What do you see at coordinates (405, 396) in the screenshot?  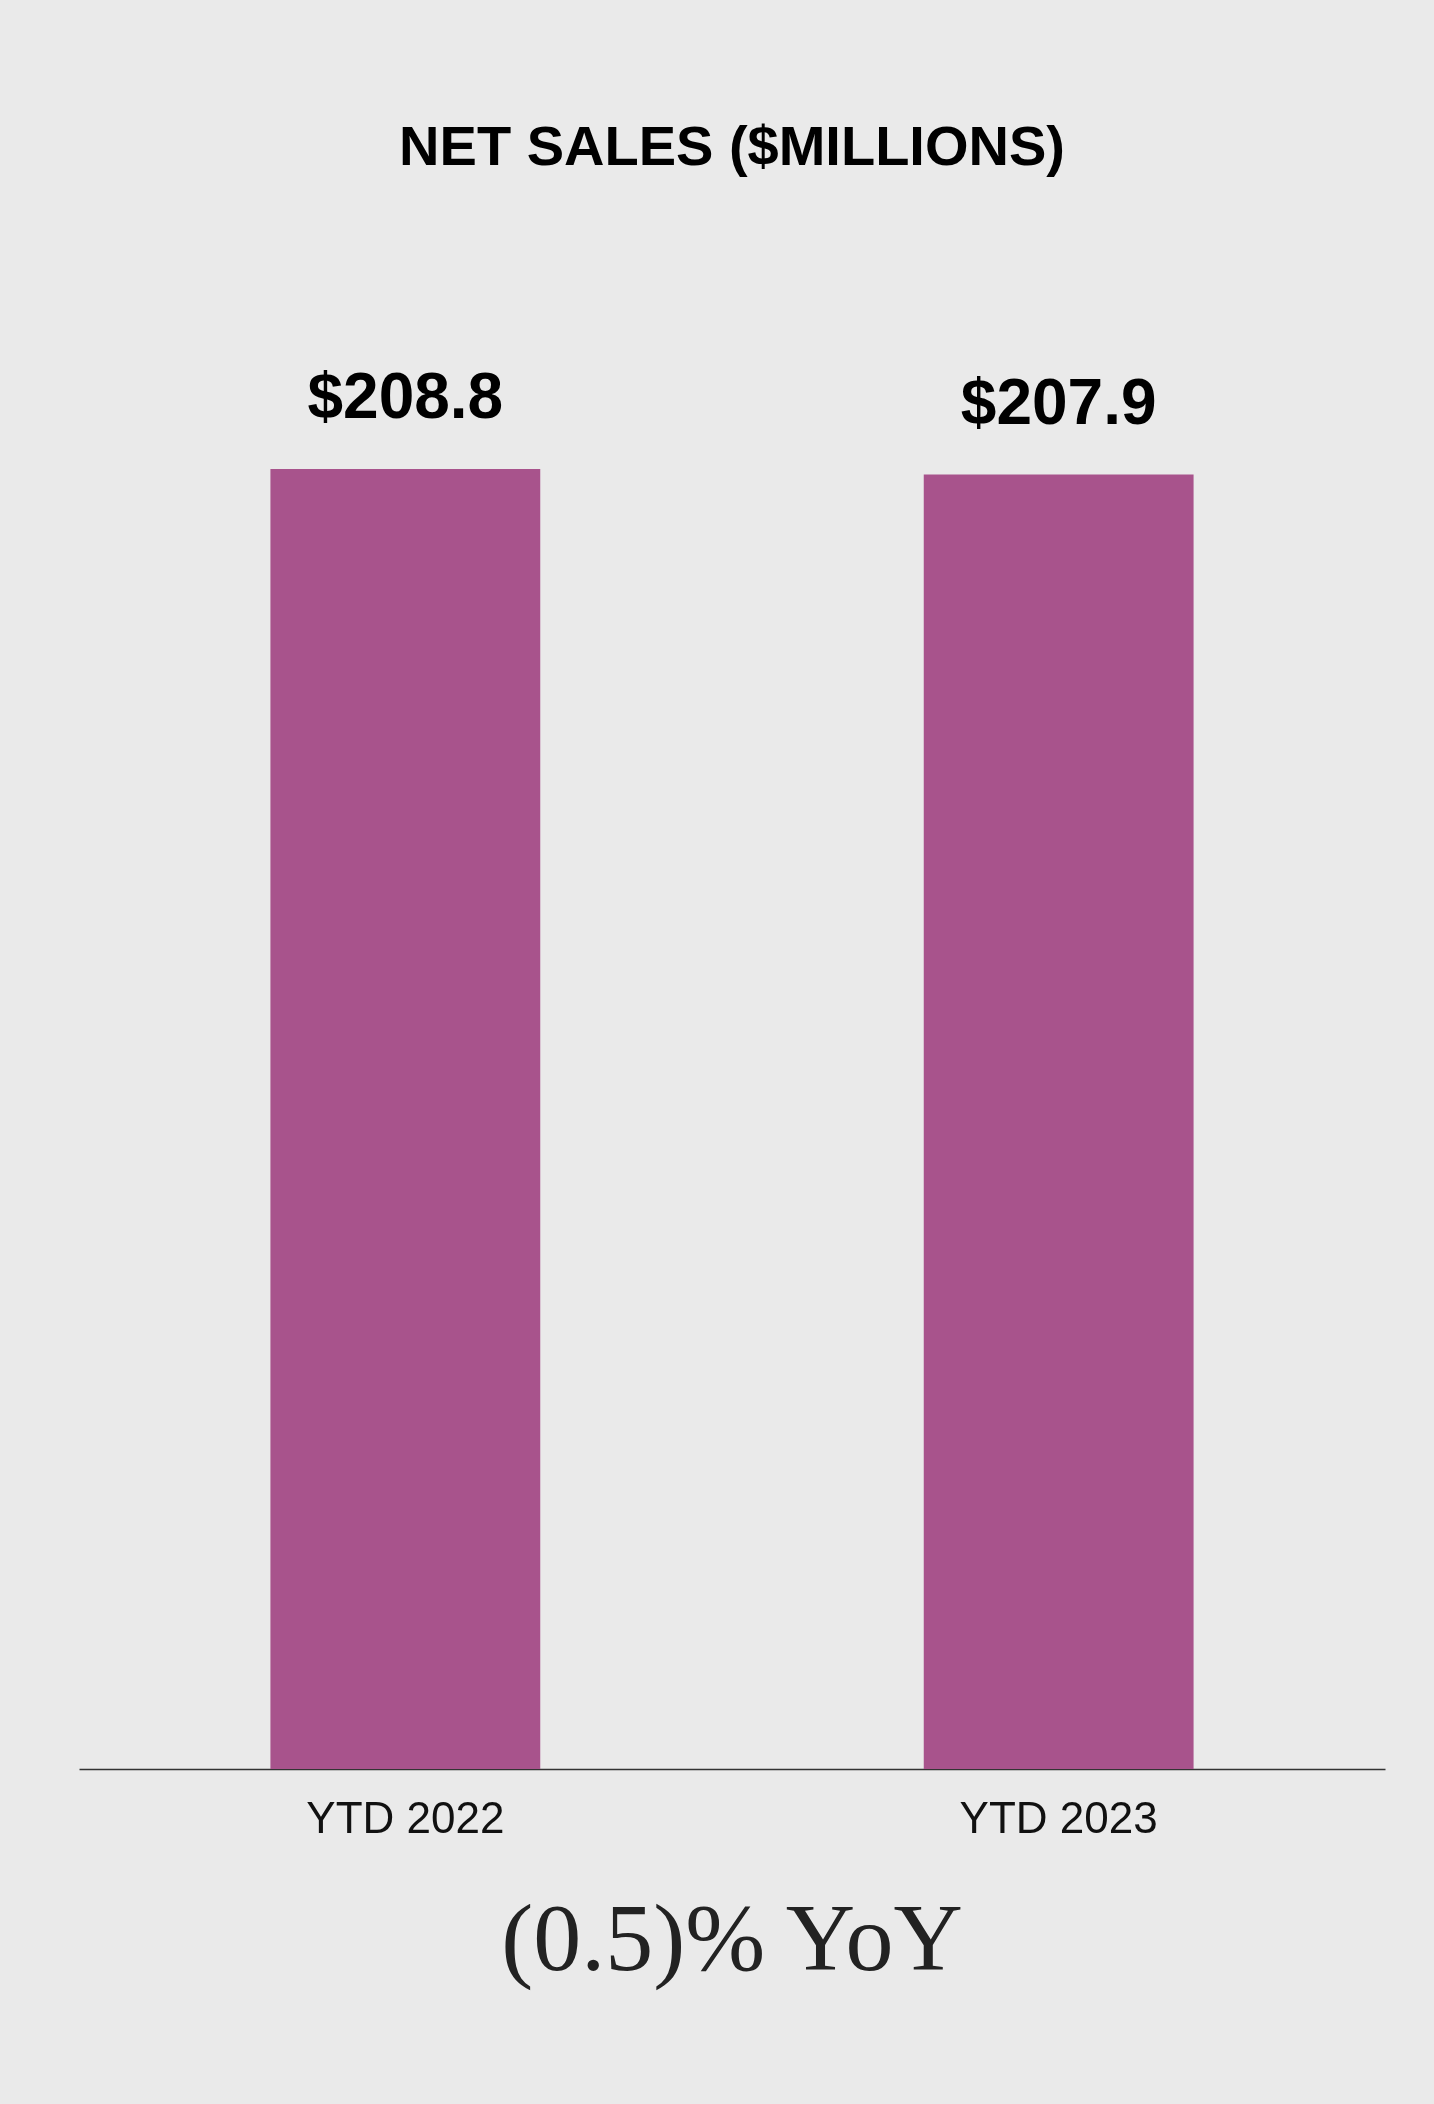 I see `data-label: $208.8` at bounding box center [405, 396].